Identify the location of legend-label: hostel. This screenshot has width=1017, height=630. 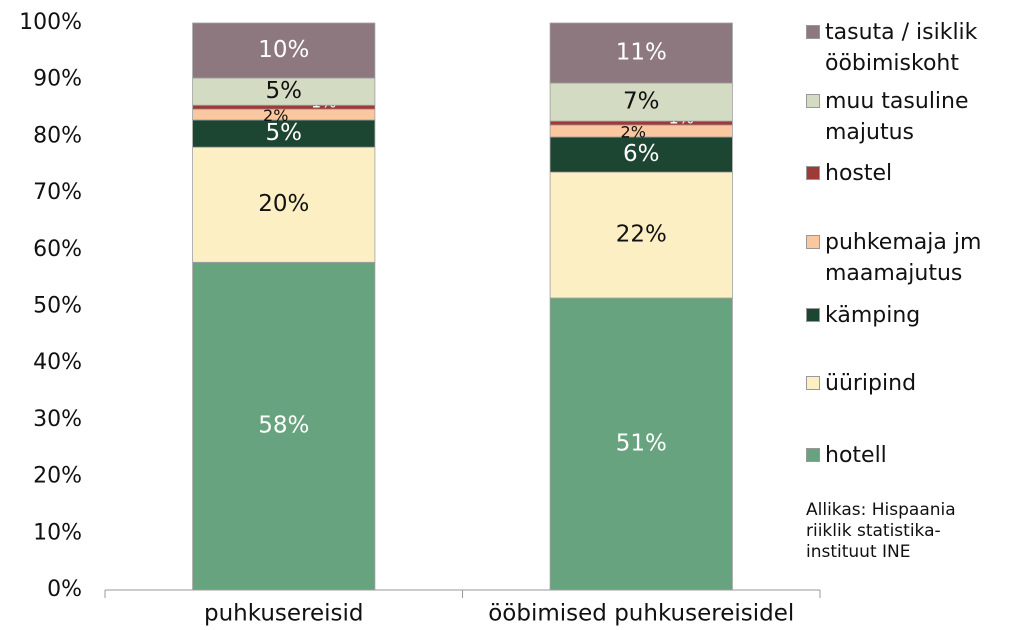
(859, 173).